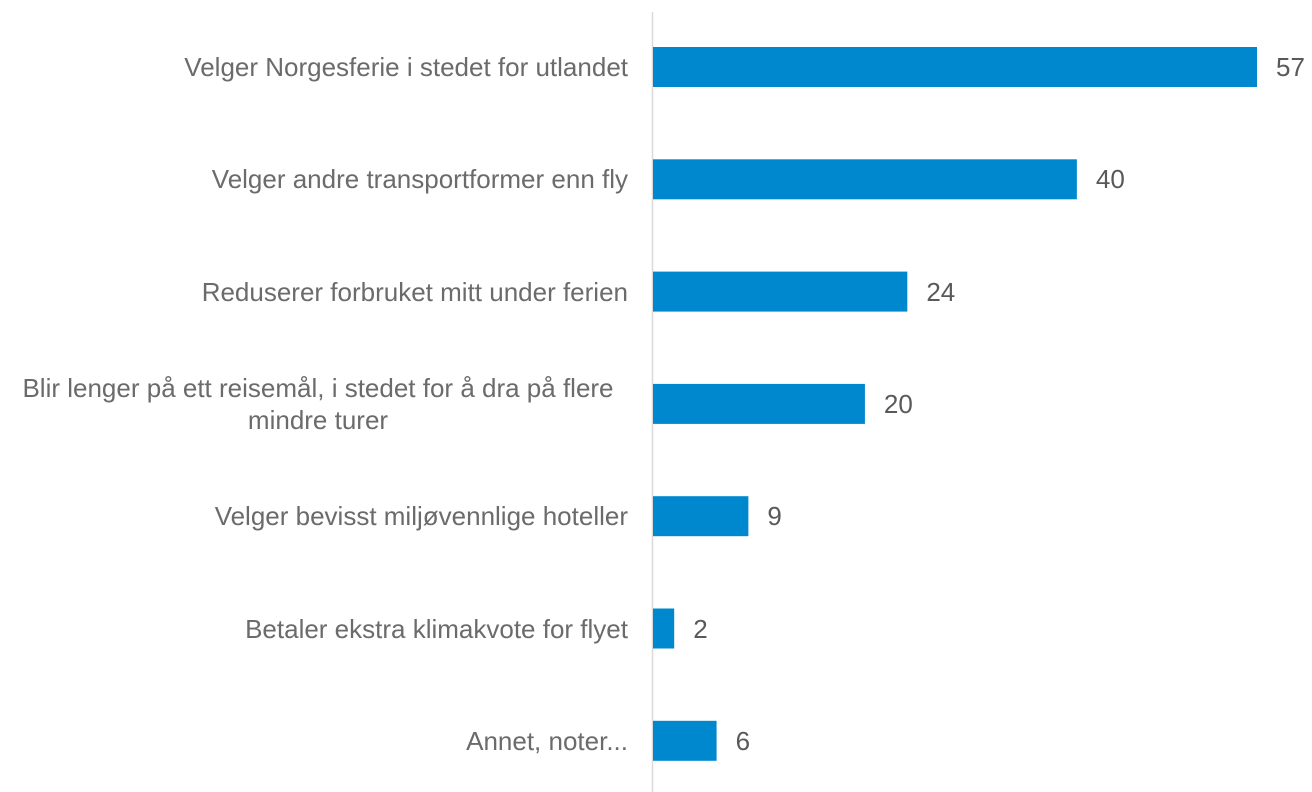  Describe the element at coordinates (743, 740) in the screenshot. I see `value-label: 6` at that location.